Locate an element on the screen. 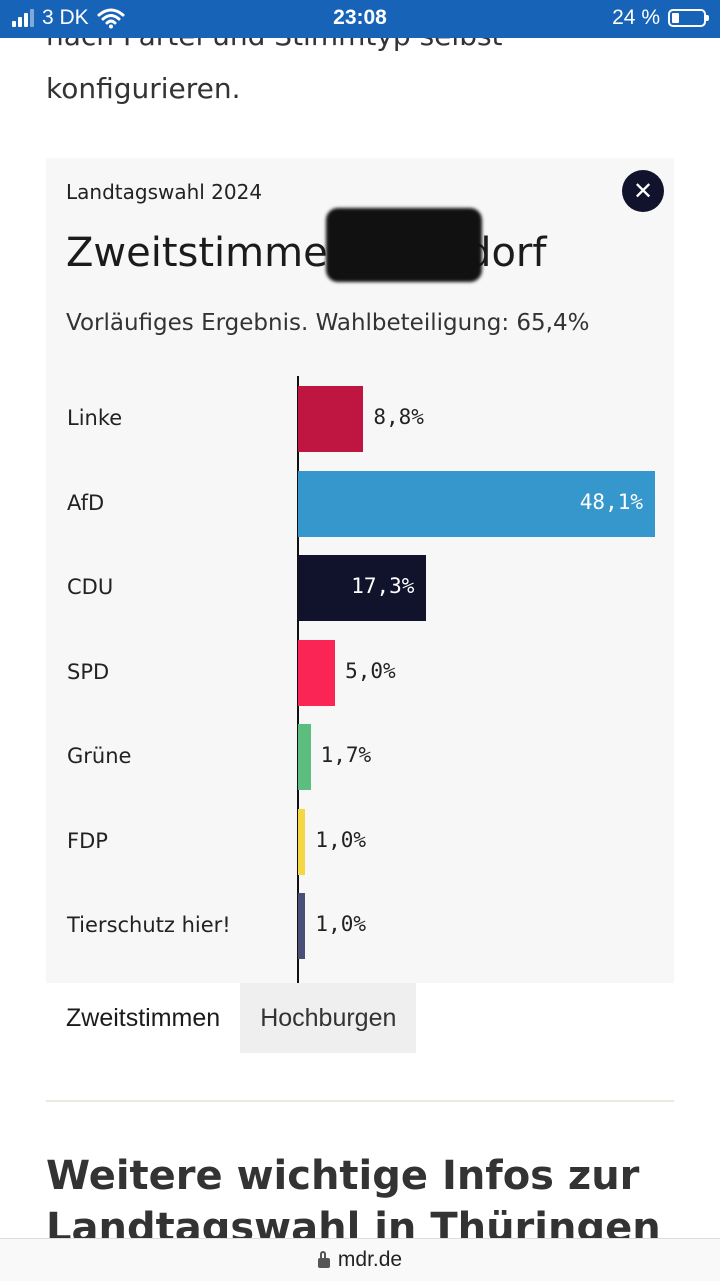  close-icon: ✕ is located at coordinates (643, 191).